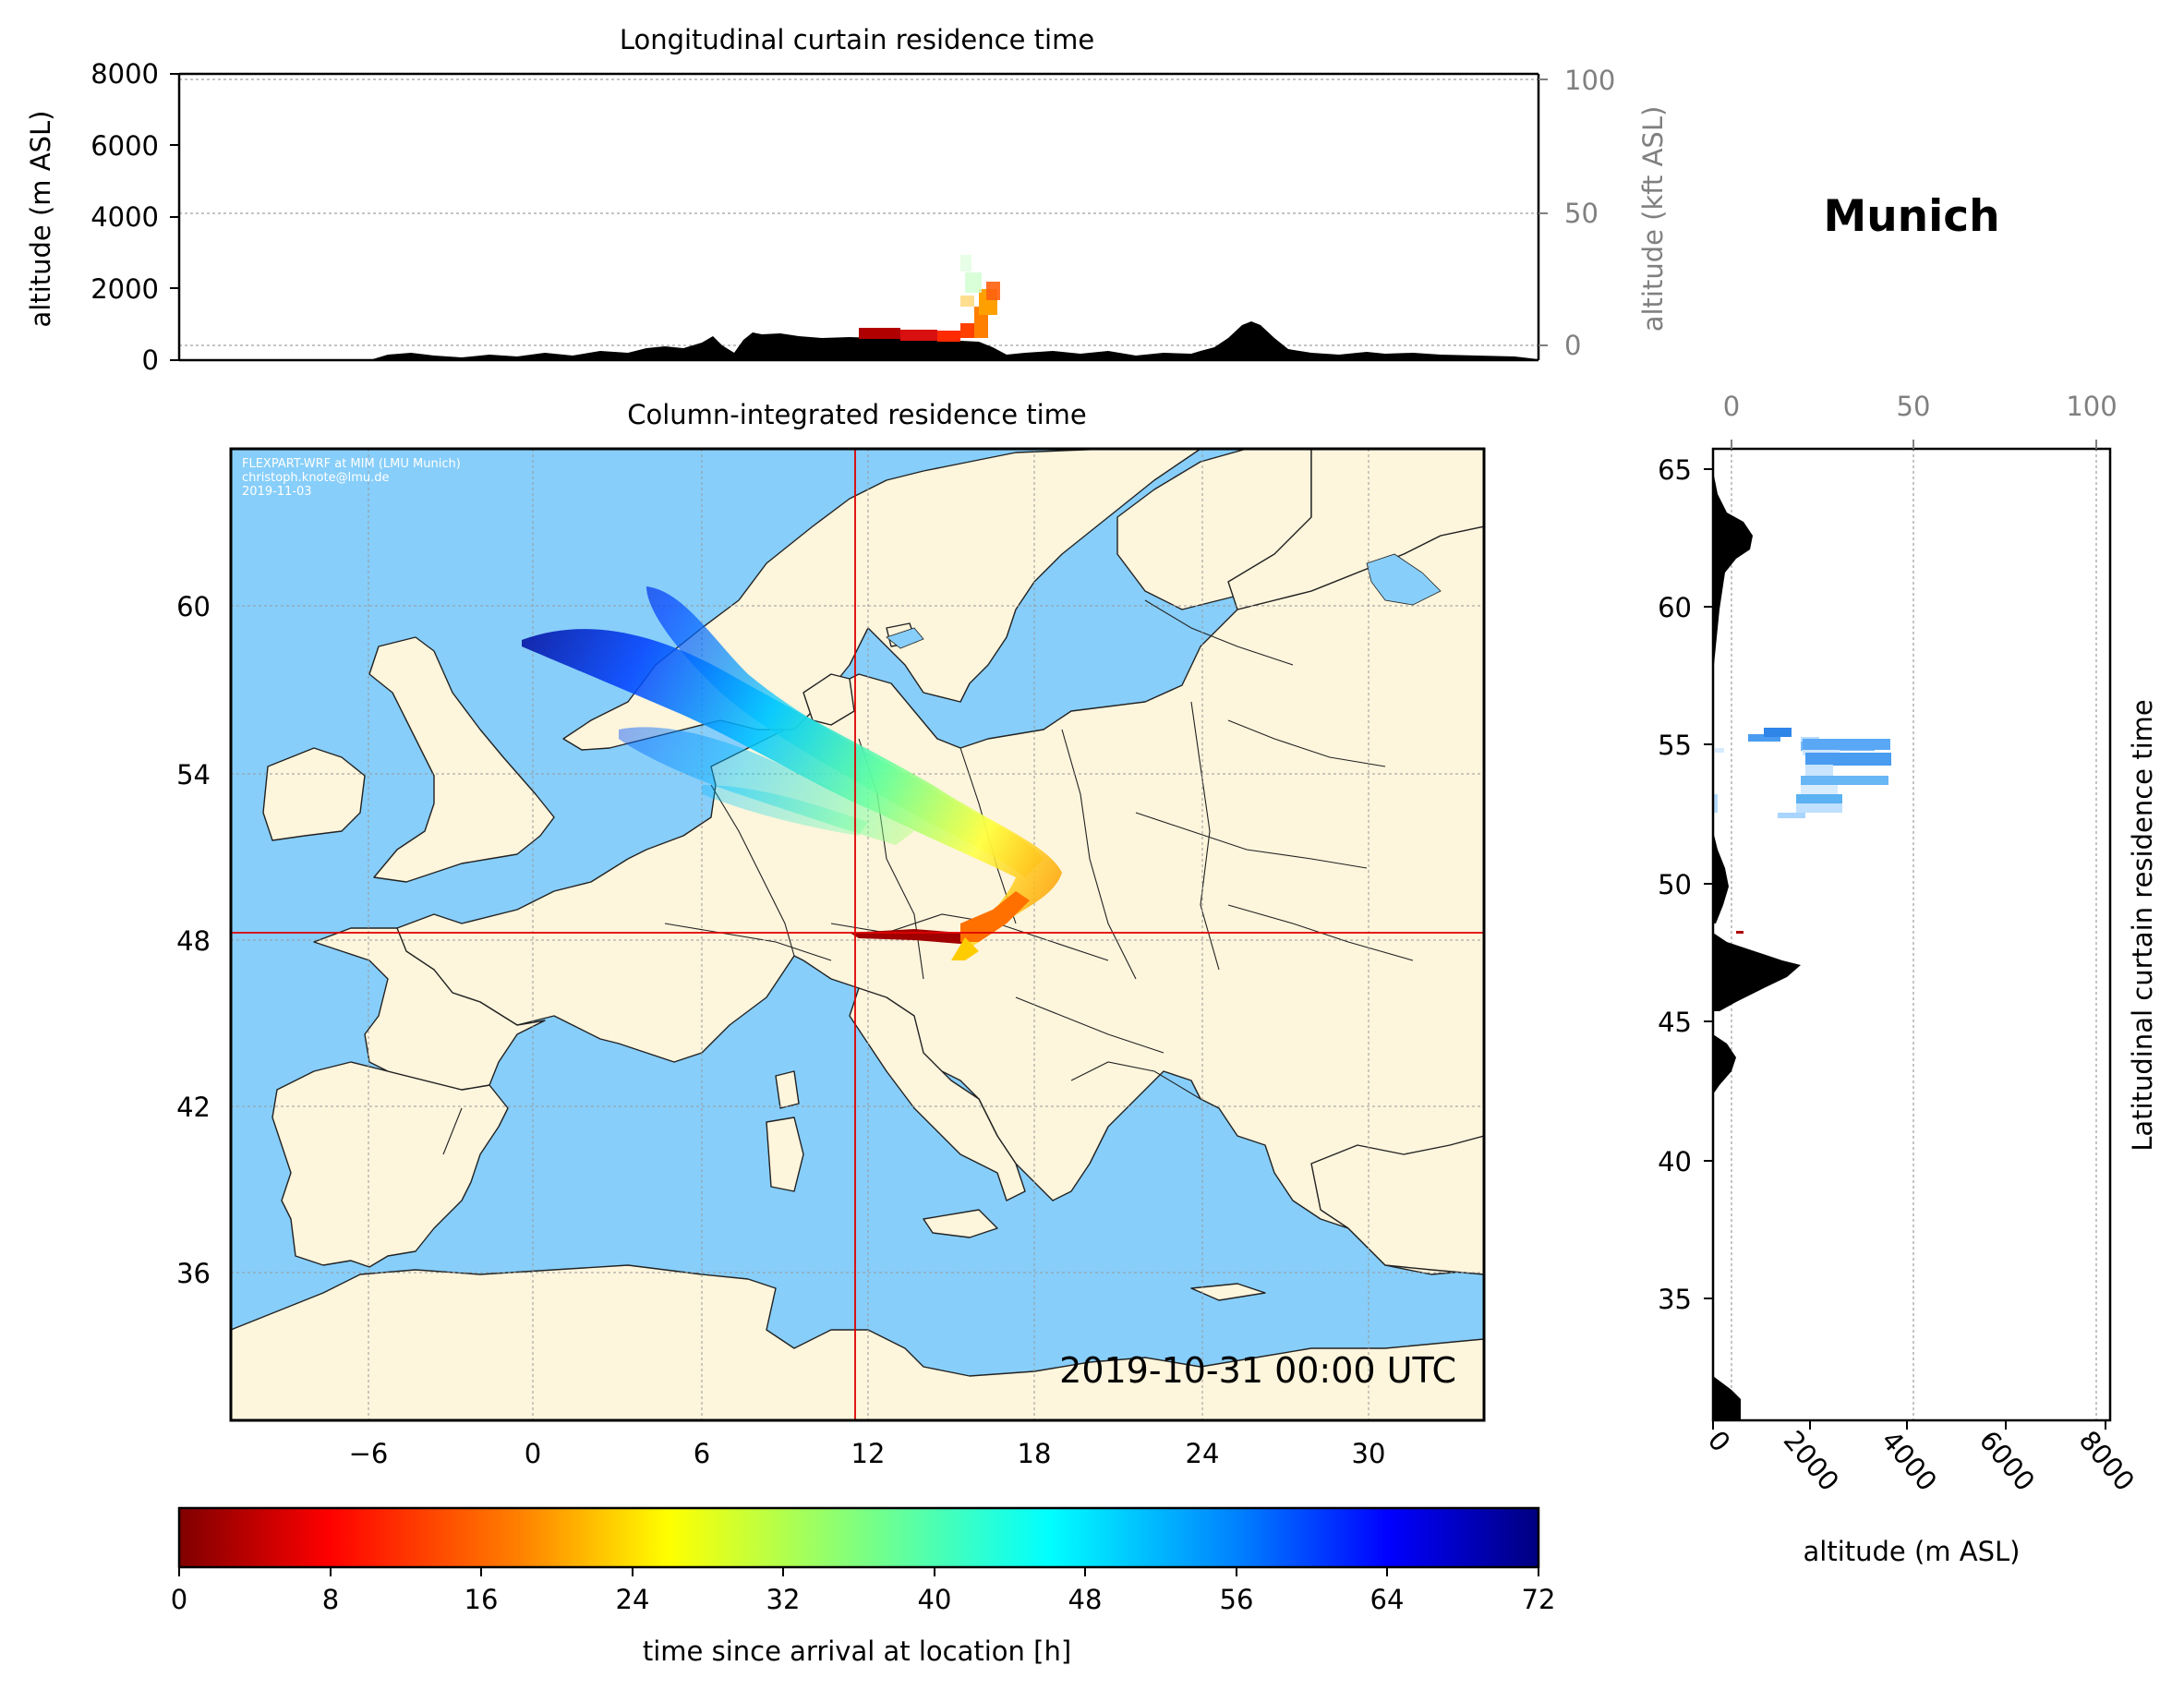 The height and width of the screenshot is (1702, 2184). I want to click on side-ytick: 65, so click(1675, 470).